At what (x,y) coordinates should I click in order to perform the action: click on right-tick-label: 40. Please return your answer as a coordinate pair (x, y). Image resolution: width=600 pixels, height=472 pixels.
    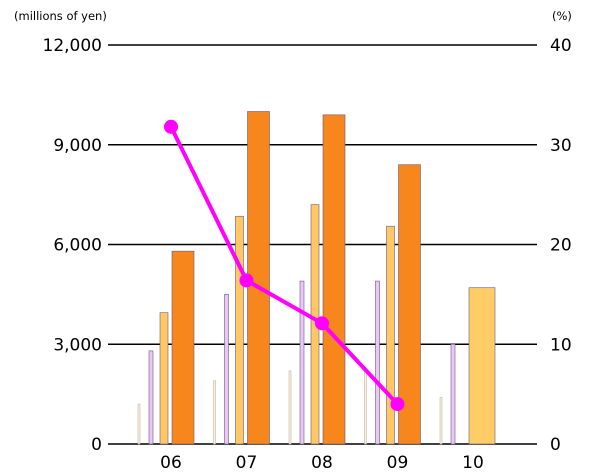
    Looking at the image, I should click on (561, 46).